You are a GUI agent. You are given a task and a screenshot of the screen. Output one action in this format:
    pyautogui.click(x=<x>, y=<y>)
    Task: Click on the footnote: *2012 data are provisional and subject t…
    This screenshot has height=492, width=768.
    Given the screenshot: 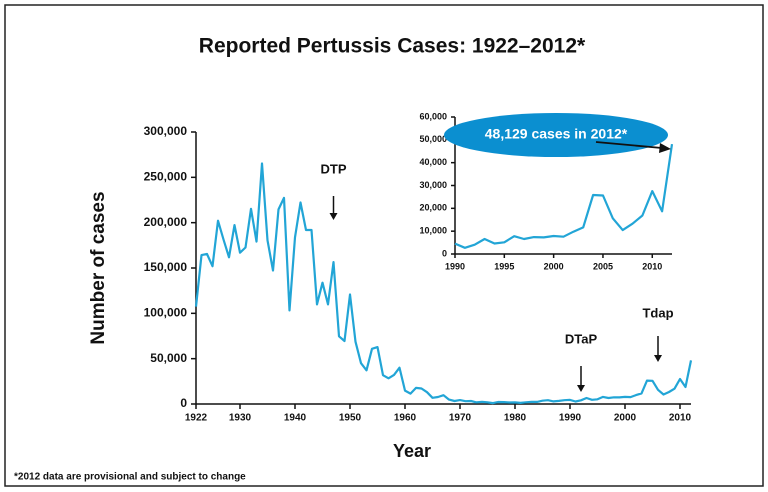 What is the action you would take?
    pyautogui.click(x=130, y=477)
    